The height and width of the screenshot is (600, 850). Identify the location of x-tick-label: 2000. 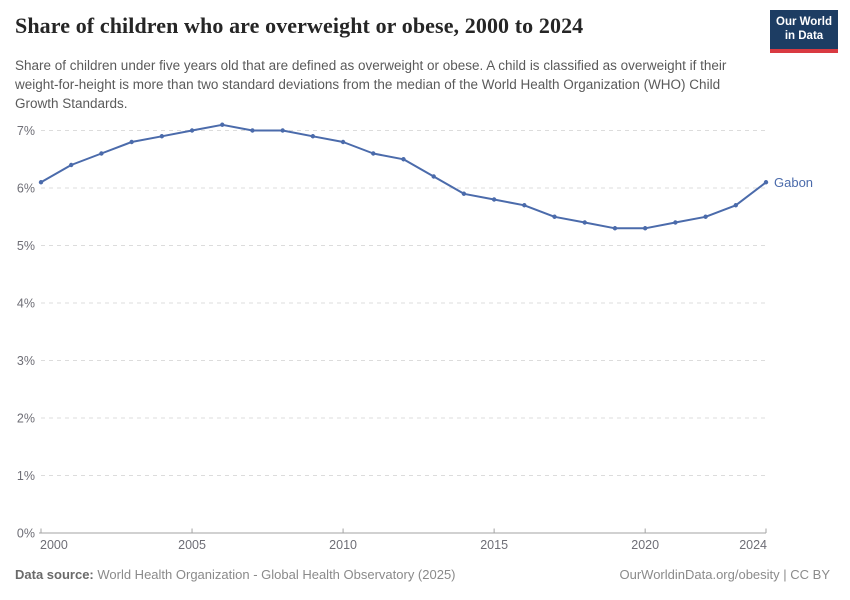
(54, 545).